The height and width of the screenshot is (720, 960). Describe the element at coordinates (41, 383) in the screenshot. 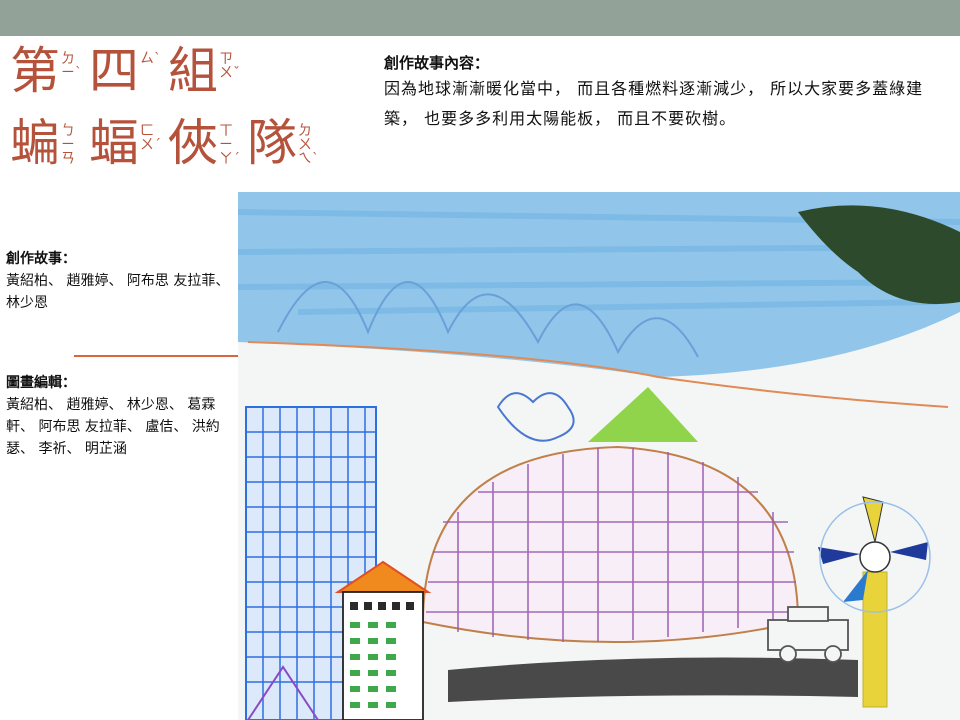

I see `art-credits-heading: 圖畫編輯：` at that location.